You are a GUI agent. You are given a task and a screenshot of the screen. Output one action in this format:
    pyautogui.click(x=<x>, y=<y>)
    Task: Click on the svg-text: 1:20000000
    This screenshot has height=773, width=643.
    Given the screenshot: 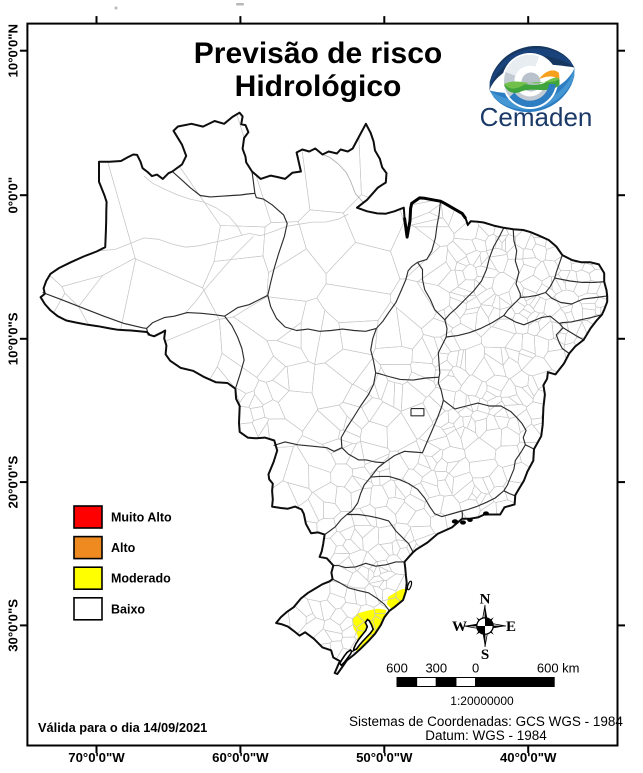 What is the action you would take?
    pyautogui.click(x=482, y=701)
    